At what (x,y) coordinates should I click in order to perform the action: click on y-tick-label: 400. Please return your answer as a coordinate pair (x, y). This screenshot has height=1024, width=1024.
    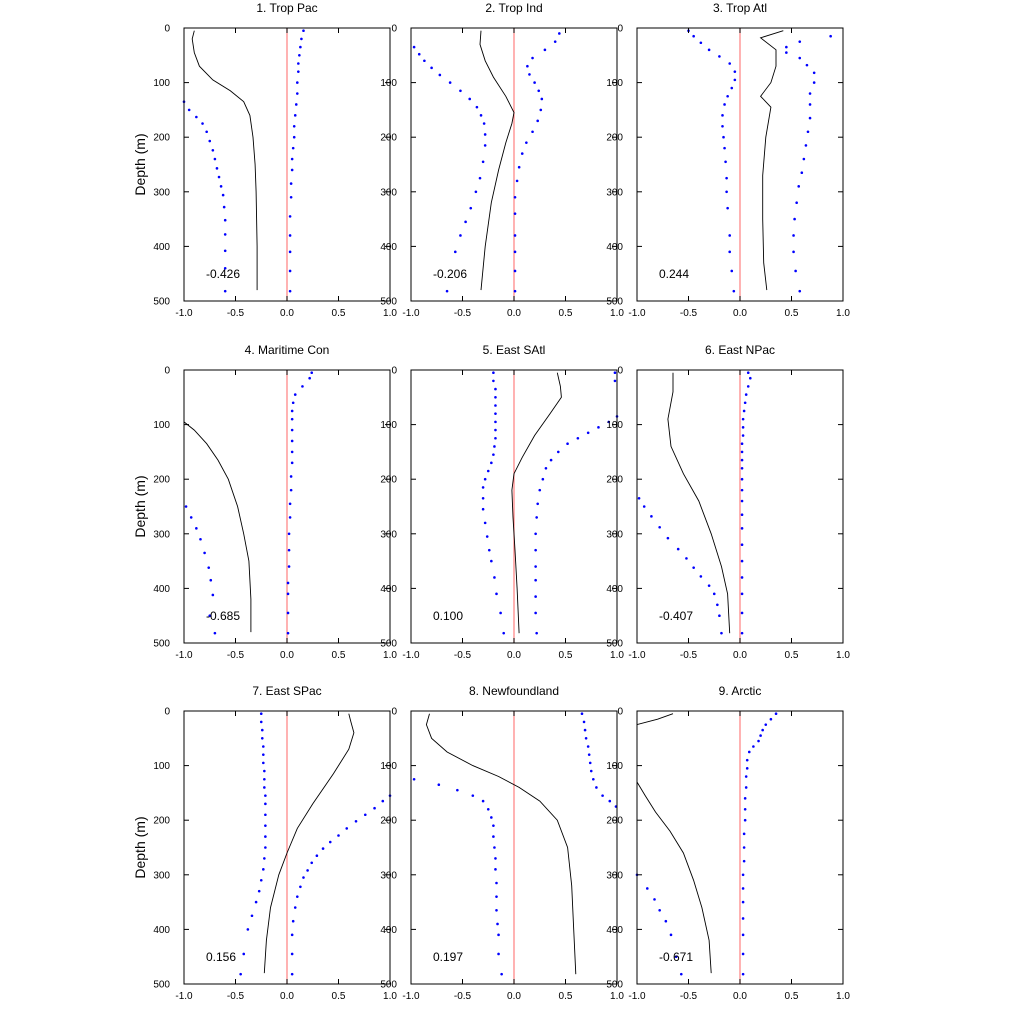
    Looking at the image, I should click on (614, 930).